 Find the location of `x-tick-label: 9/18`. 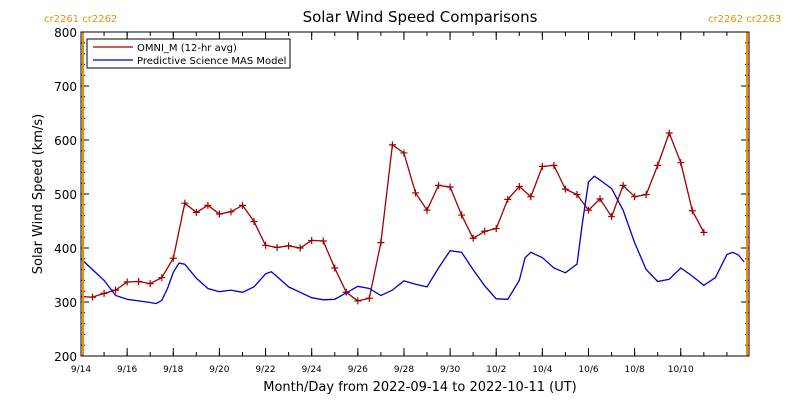

x-tick-label: 9/18 is located at coordinates (173, 370).